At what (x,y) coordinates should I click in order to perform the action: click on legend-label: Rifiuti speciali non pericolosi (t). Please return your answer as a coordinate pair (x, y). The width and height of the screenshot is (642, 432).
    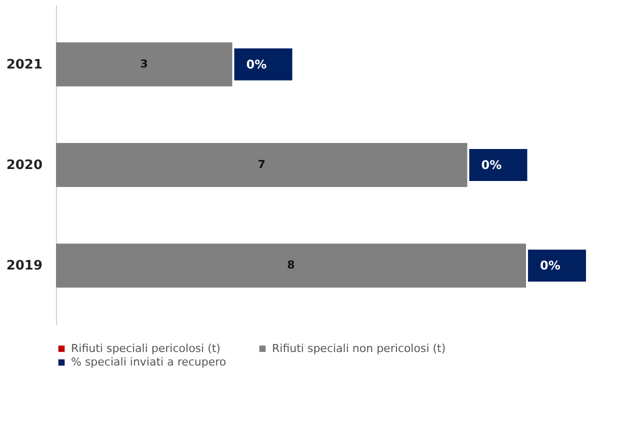
    Looking at the image, I should click on (359, 348).